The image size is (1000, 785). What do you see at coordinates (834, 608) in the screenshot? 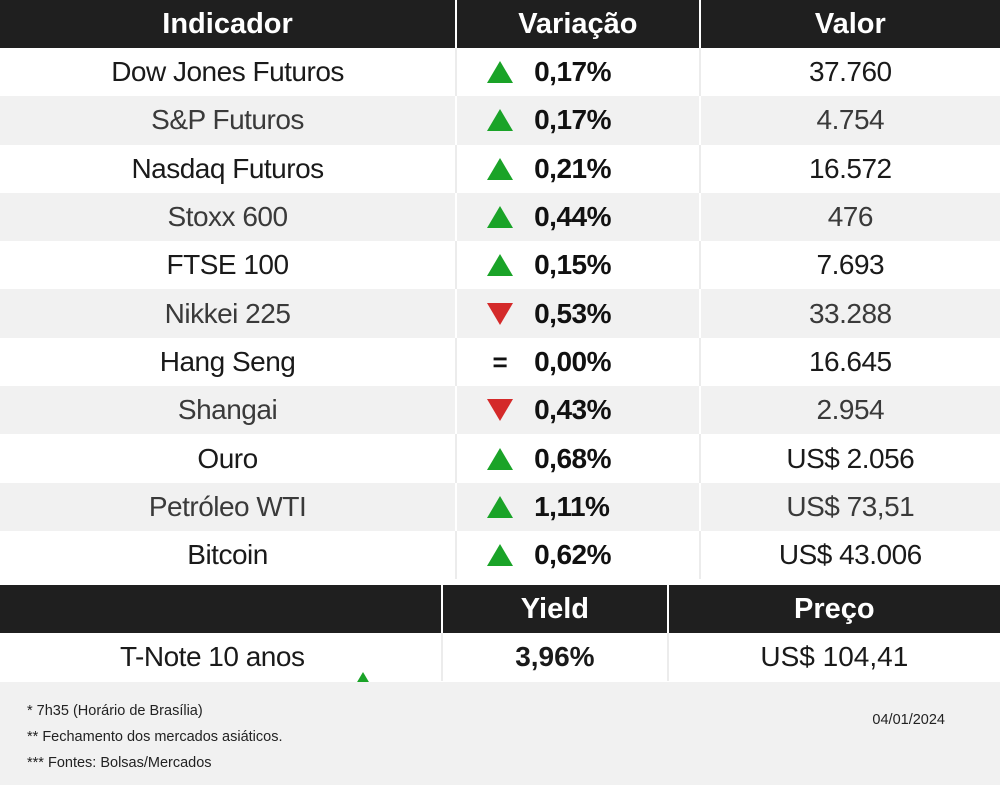
I see `header-preco: Preço` at bounding box center [834, 608].